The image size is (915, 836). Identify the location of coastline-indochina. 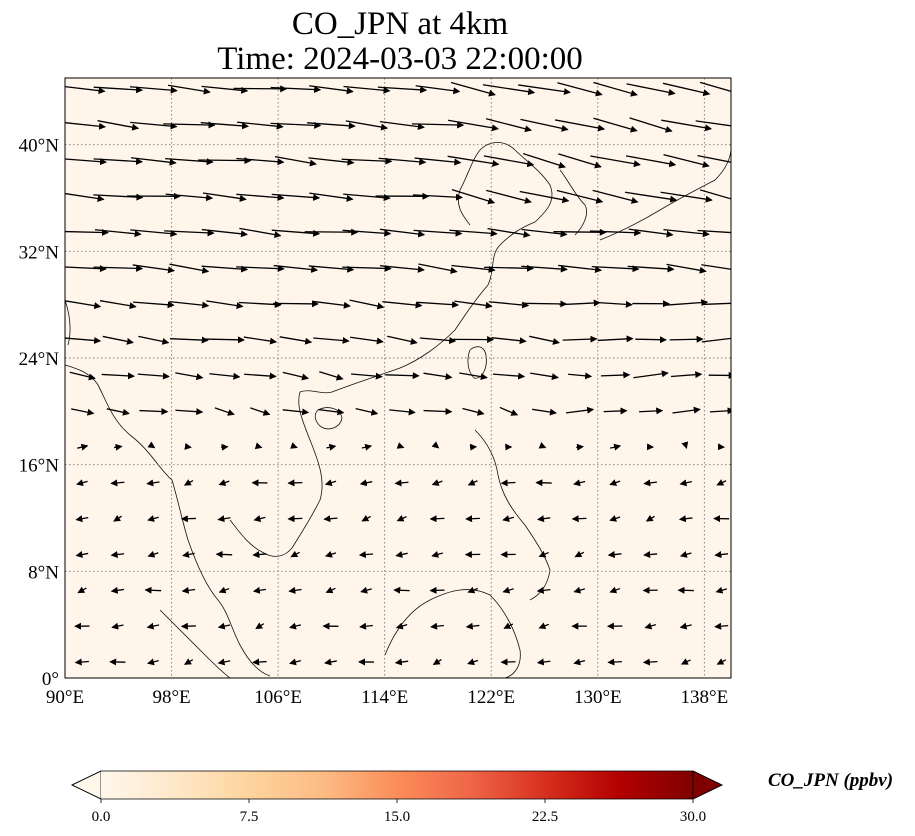
(281, 473).